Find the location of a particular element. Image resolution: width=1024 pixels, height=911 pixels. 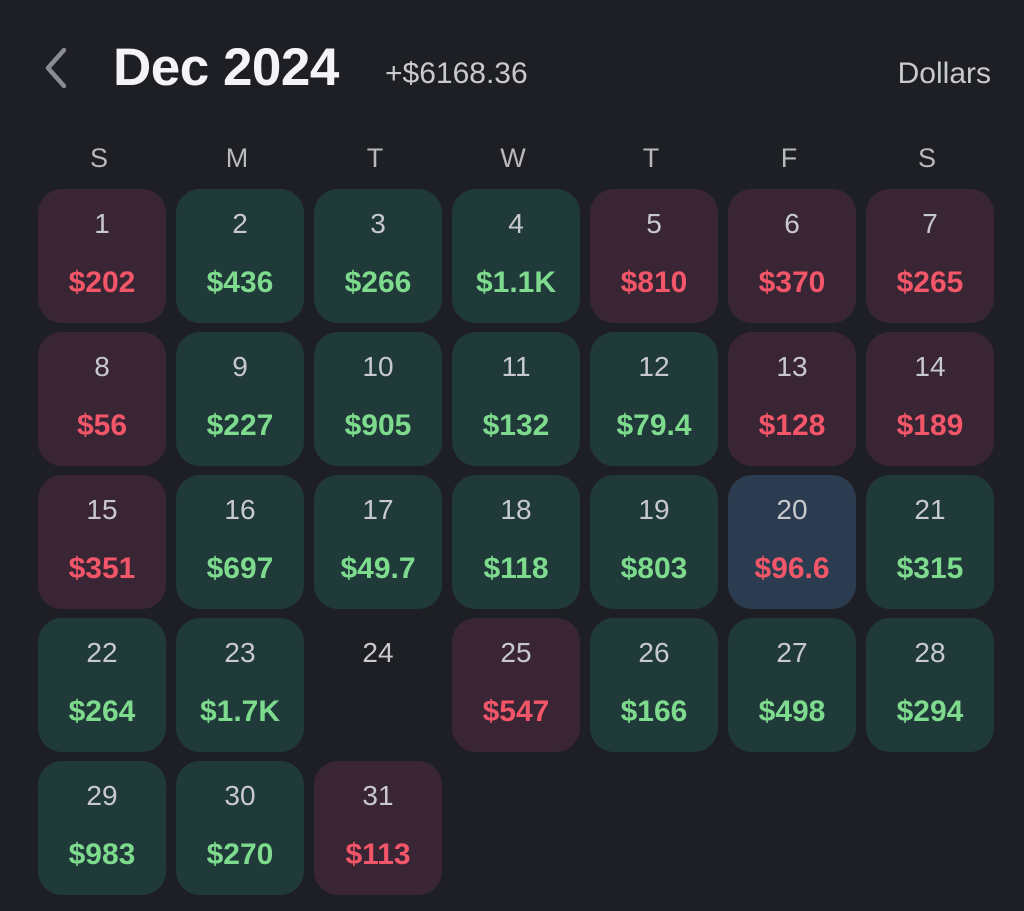

day-number: 3 is located at coordinates (378, 223).